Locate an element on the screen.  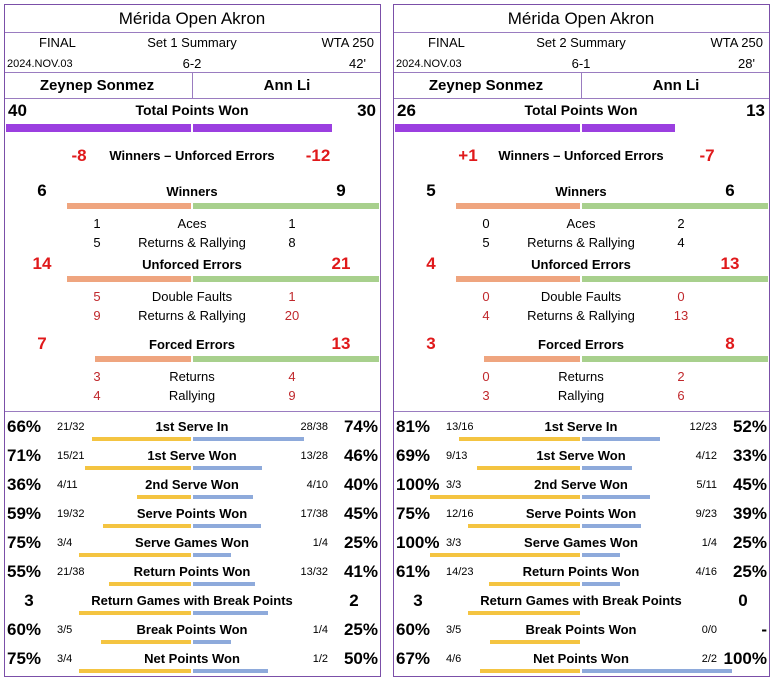
stat-p2-value: 45% is located at coordinates (749, 484).